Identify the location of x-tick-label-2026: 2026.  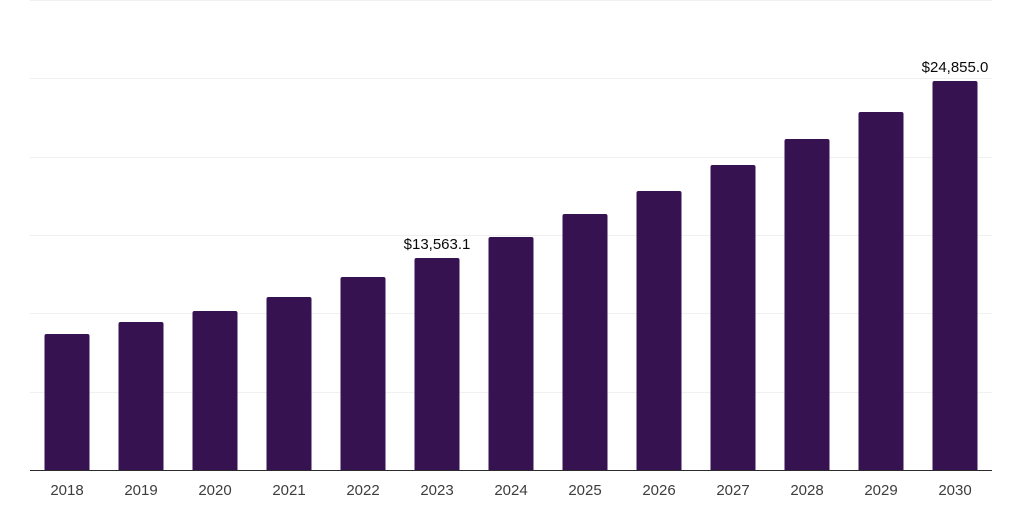
(659, 490).